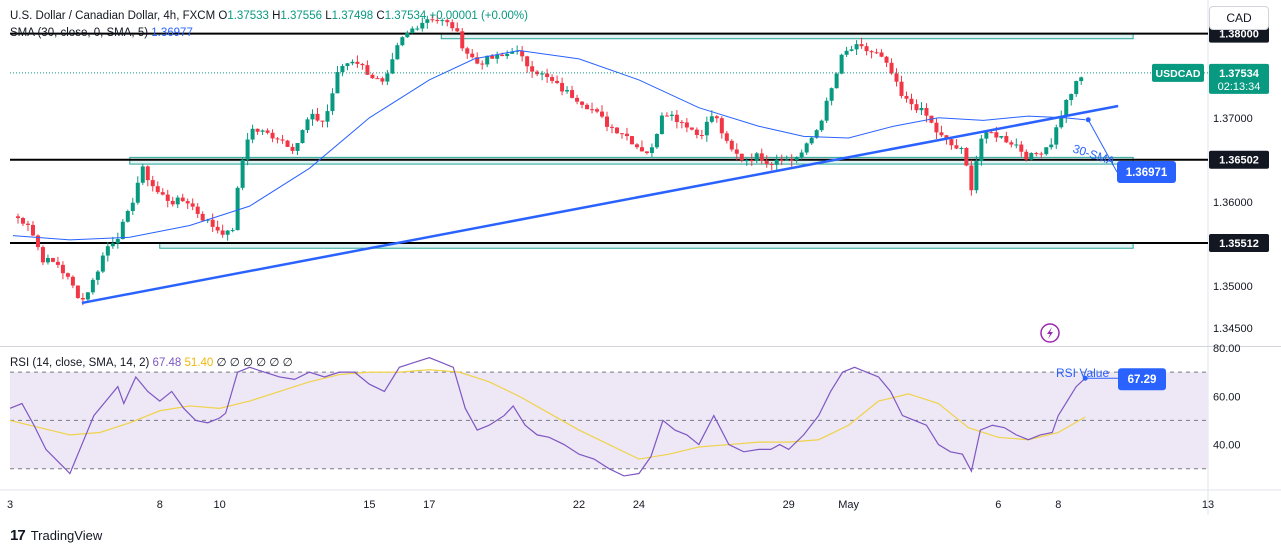 This screenshot has width=1281, height=558. Describe the element at coordinates (1239, 35) in the screenshot. I see `level-price-label: 1.38000` at that location.